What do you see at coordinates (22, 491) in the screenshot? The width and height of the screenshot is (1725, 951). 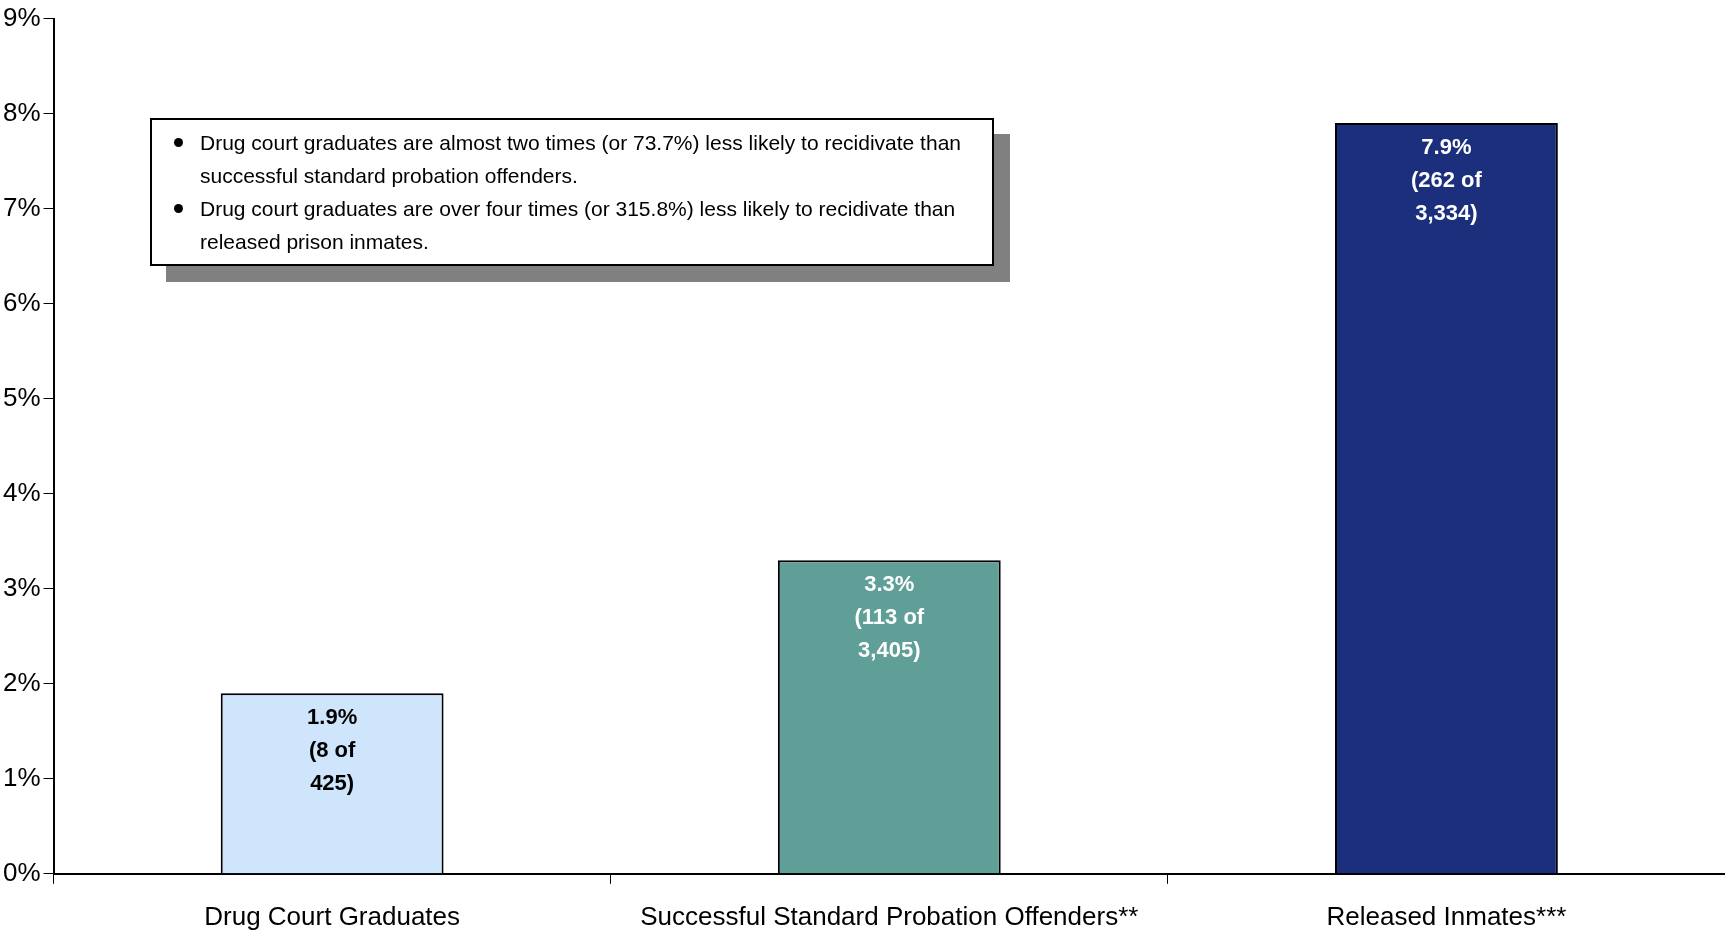 I see `y-tick-label: 4%` at bounding box center [22, 491].